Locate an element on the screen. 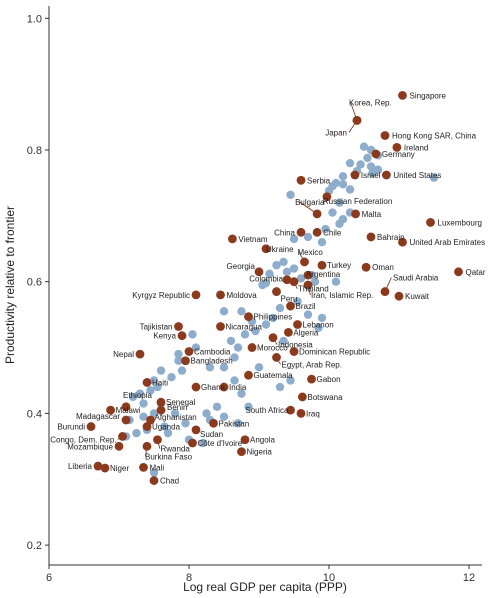 This screenshot has width=488, height=598. point-label: Serbia is located at coordinates (319, 180).